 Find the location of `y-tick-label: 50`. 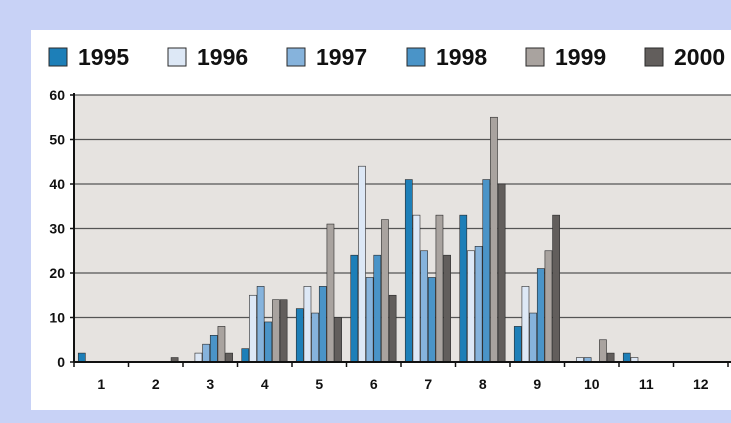

y-tick-label: 50 is located at coordinates (57, 140).